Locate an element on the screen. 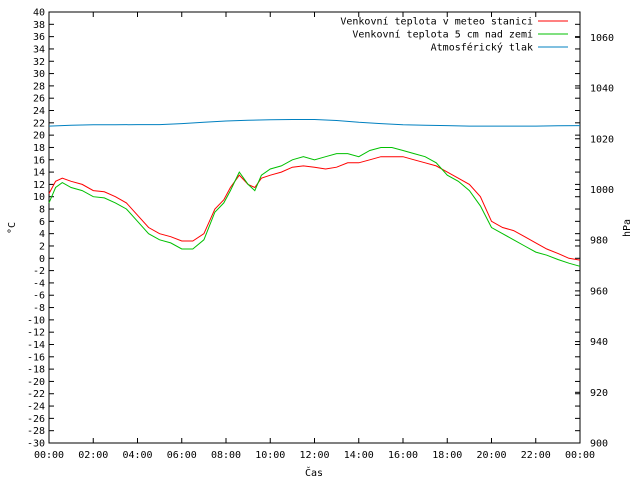 This screenshot has width=640, height=480. left-tick-label: -30 is located at coordinates (36, 444).